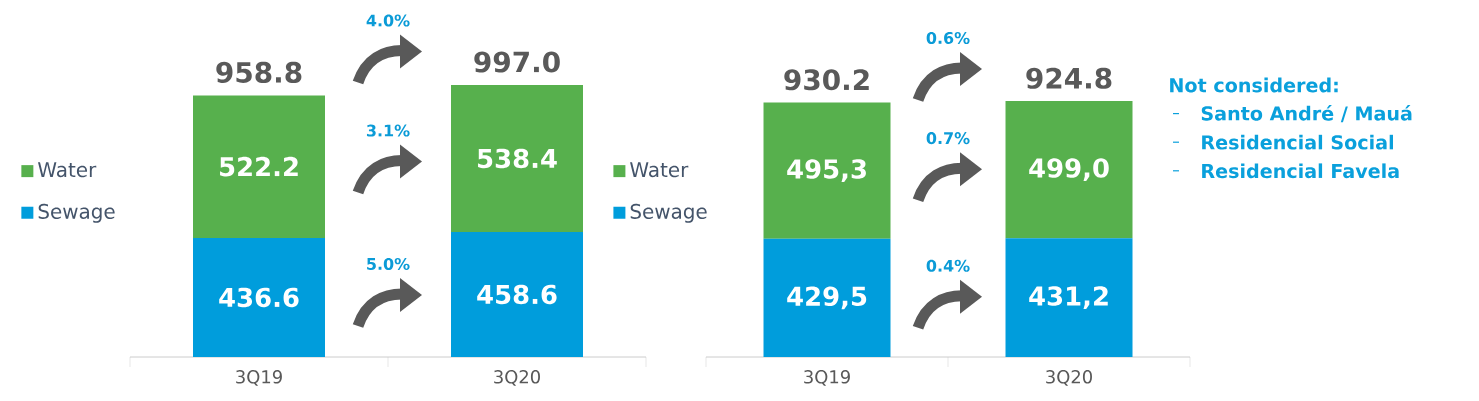 The width and height of the screenshot is (1479, 401). Describe the element at coordinates (388, 20) in the screenshot. I see `text: 4.0%` at that location.